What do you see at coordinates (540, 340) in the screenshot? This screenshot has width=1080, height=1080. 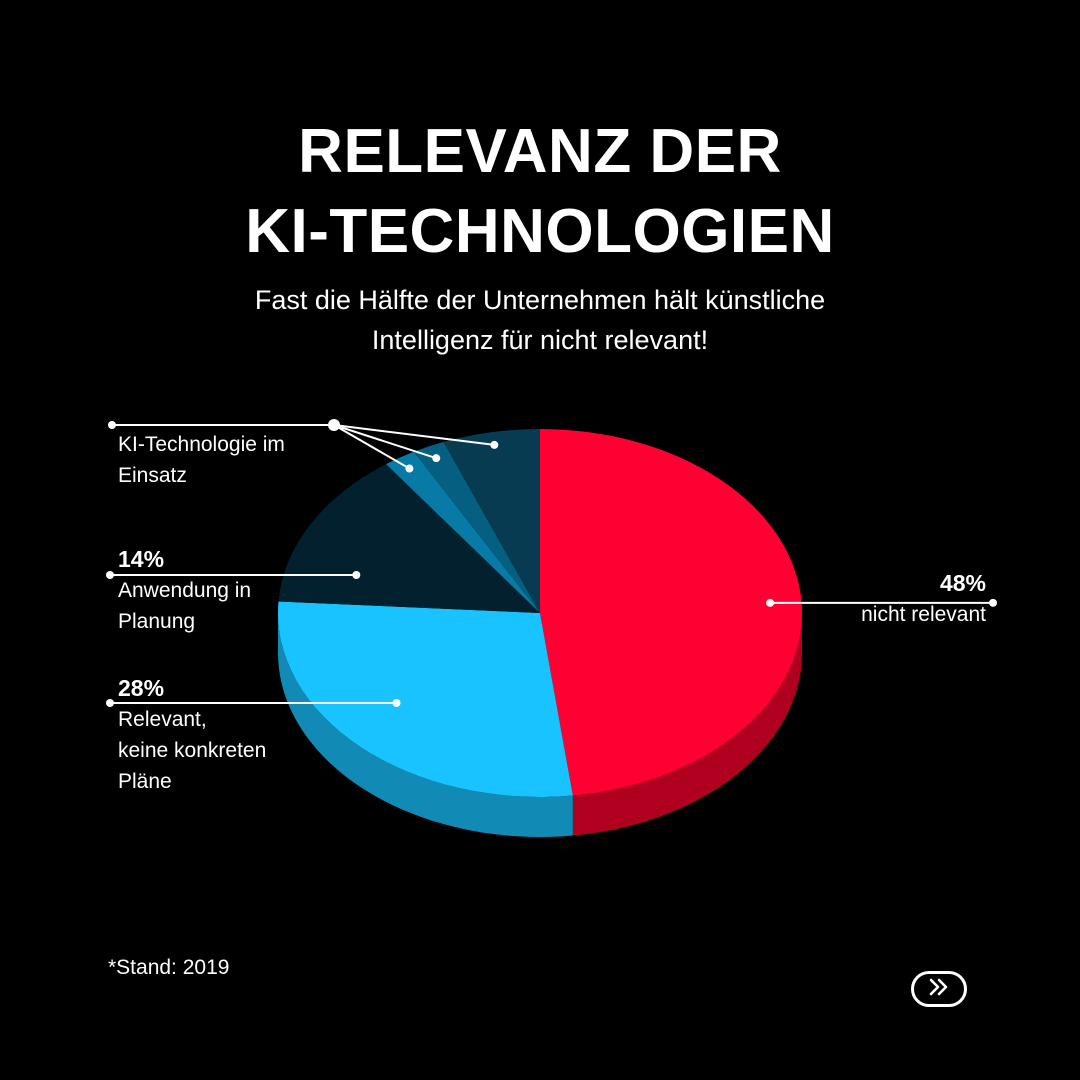 I see `chart-subtitle-line-2: Intelligenz für nicht relevant!` at bounding box center [540, 340].